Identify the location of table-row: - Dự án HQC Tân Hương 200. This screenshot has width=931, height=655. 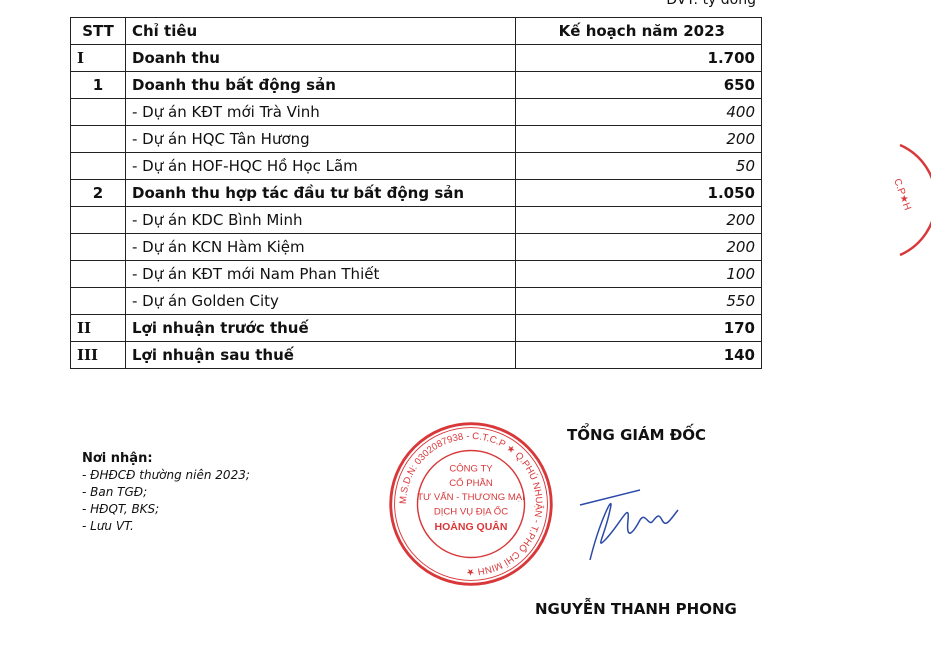
(416, 139).